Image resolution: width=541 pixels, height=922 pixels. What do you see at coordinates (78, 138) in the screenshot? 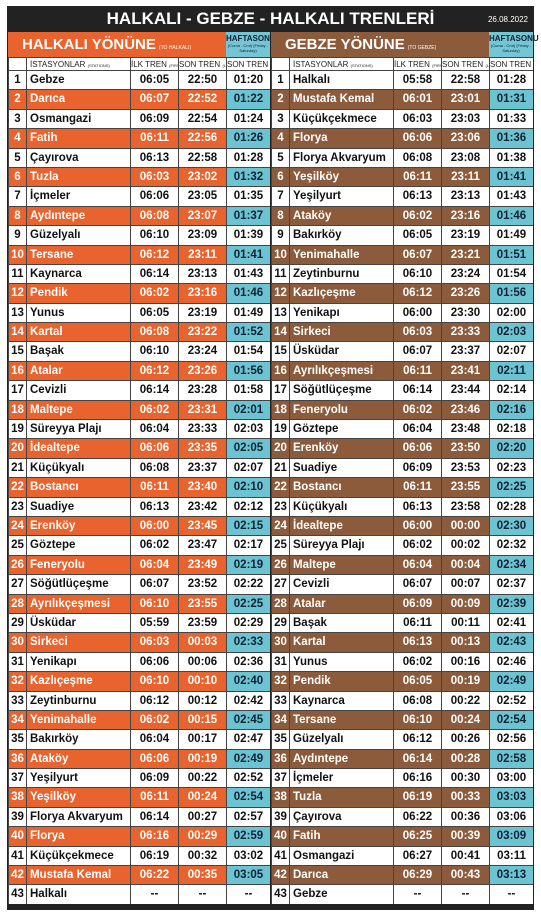
I see `cell: Fatih` at bounding box center [78, 138].